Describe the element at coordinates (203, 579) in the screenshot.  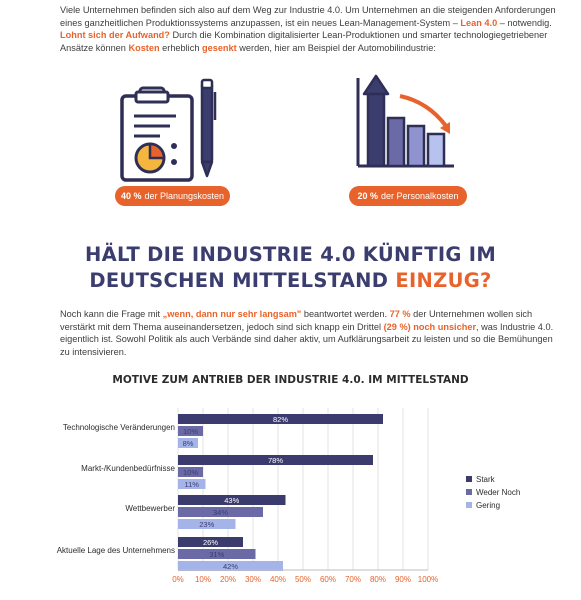
I see `x-tick-label: 10%` at that location.